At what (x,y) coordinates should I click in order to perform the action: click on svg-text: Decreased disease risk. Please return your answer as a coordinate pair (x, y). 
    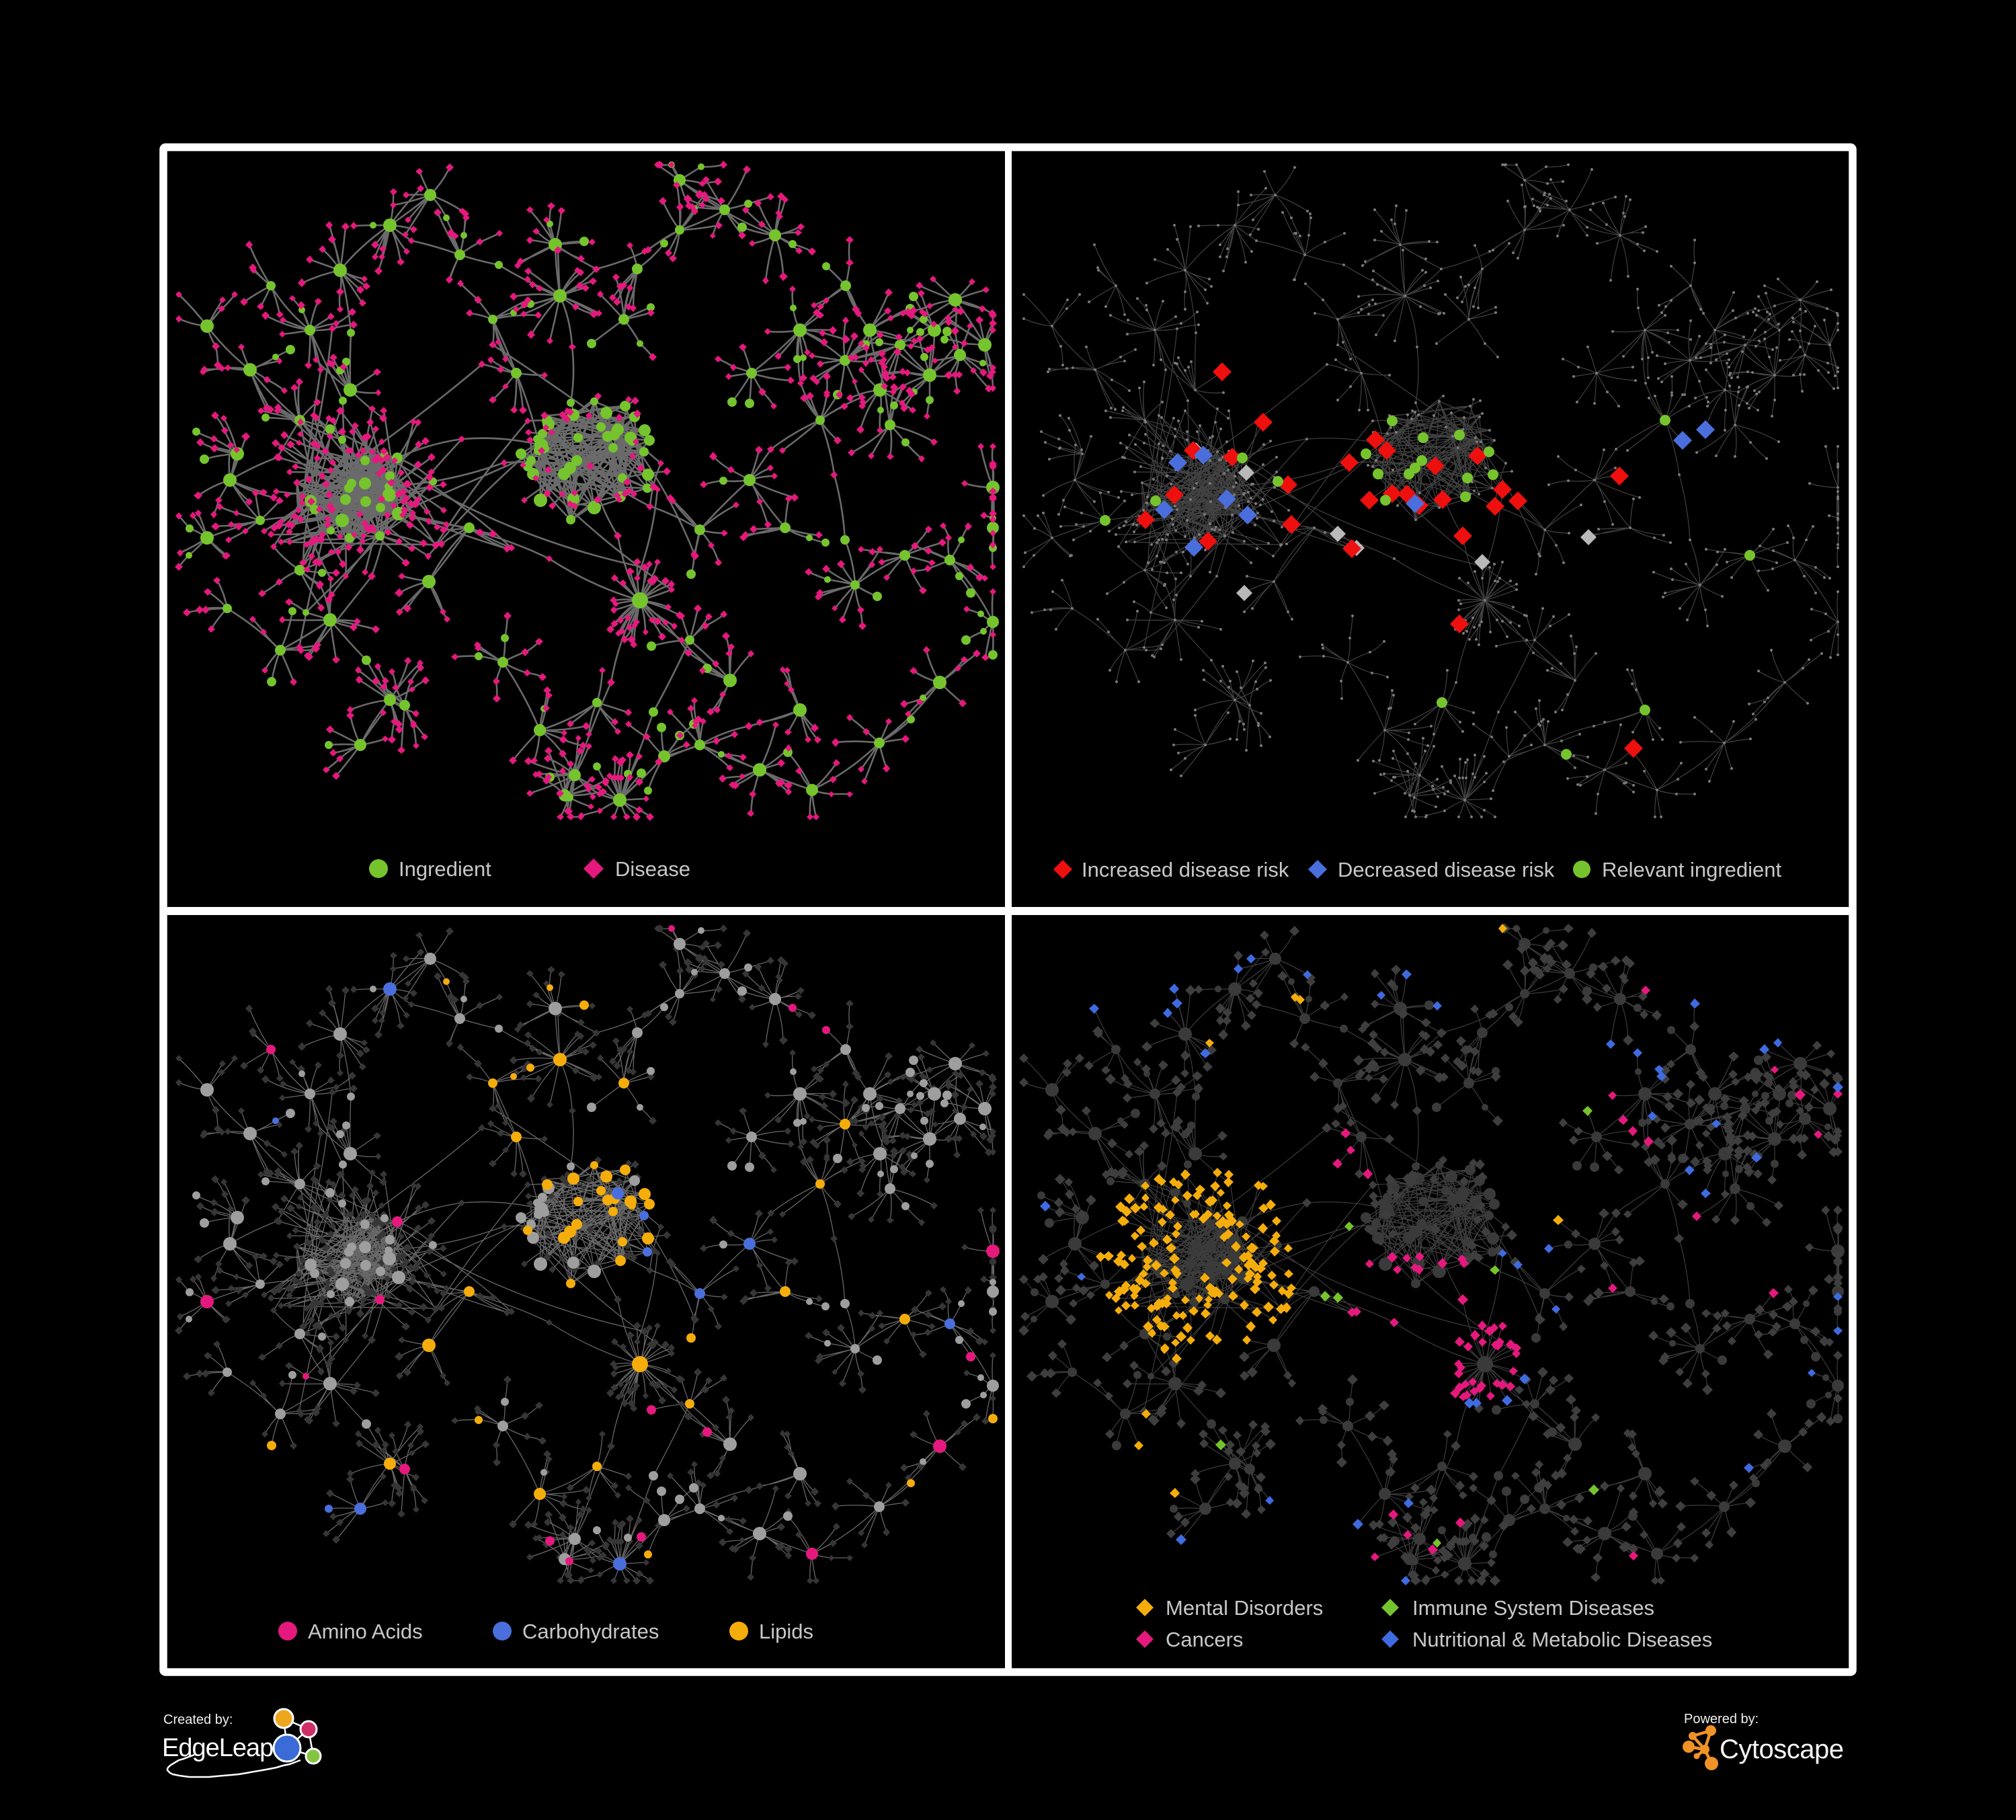
    Looking at the image, I should click on (1446, 869).